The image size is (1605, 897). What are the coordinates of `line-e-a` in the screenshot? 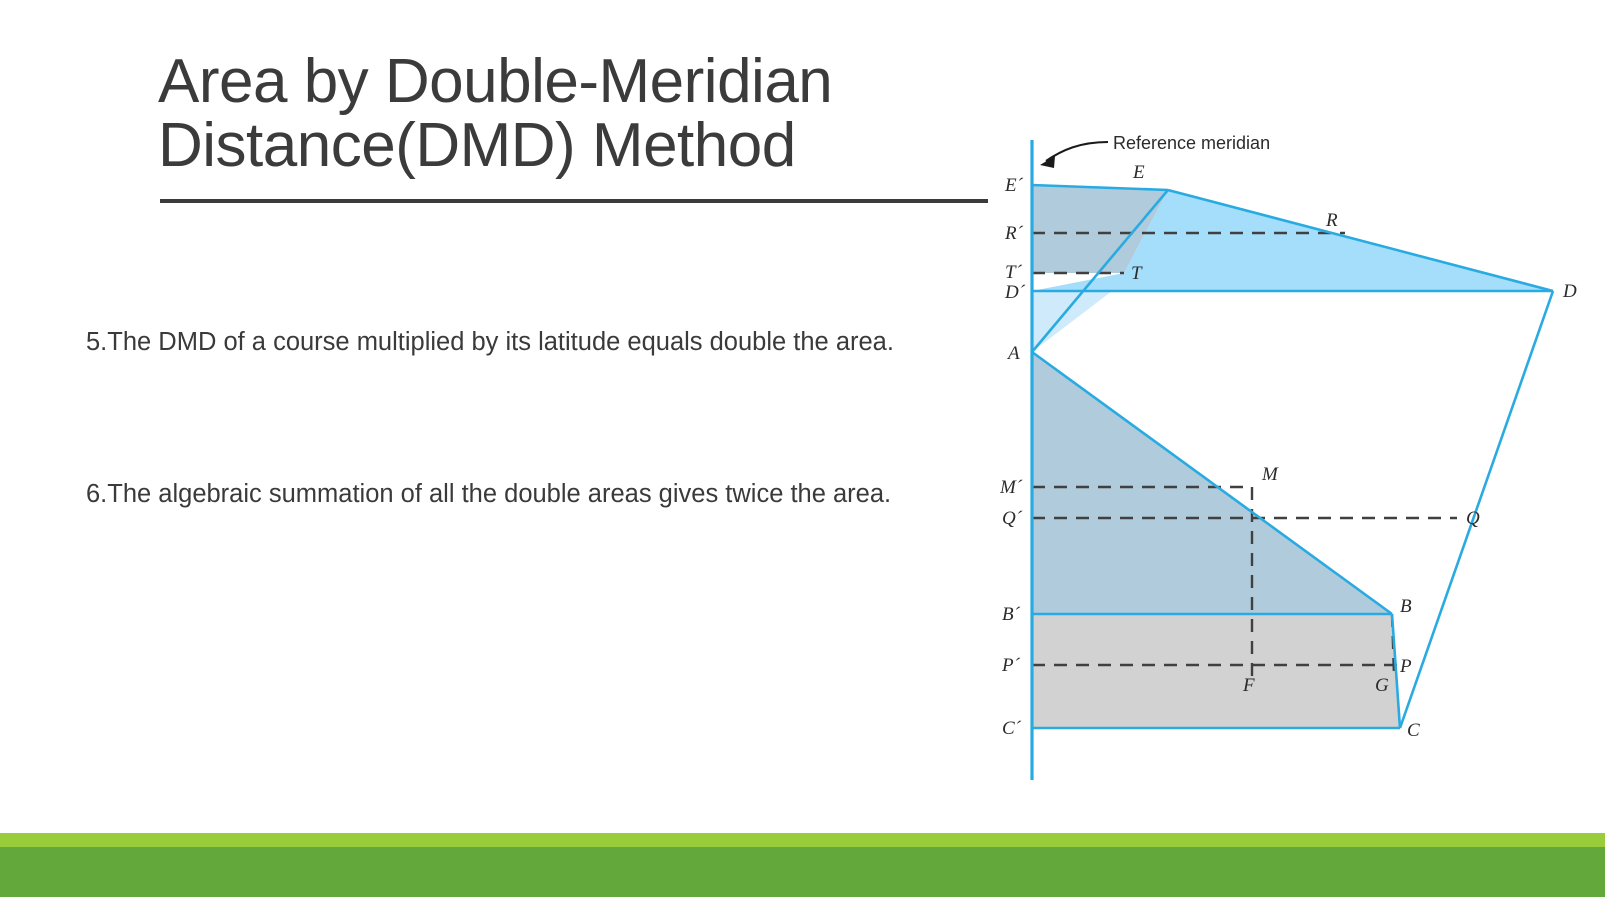 It's located at (1100, 271).